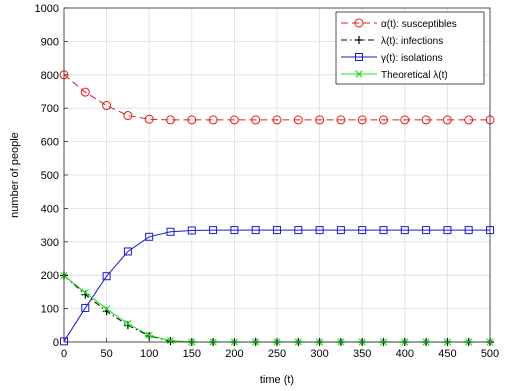 The height and width of the screenshot is (391, 508). I want to click on y-tick-label: 700, so click(50, 109).